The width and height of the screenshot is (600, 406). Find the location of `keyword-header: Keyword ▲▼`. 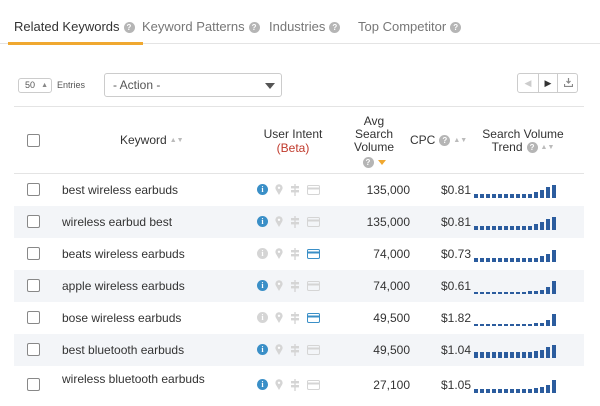

keyword-header: Keyword ▲▼ is located at coordinates (152, 140).